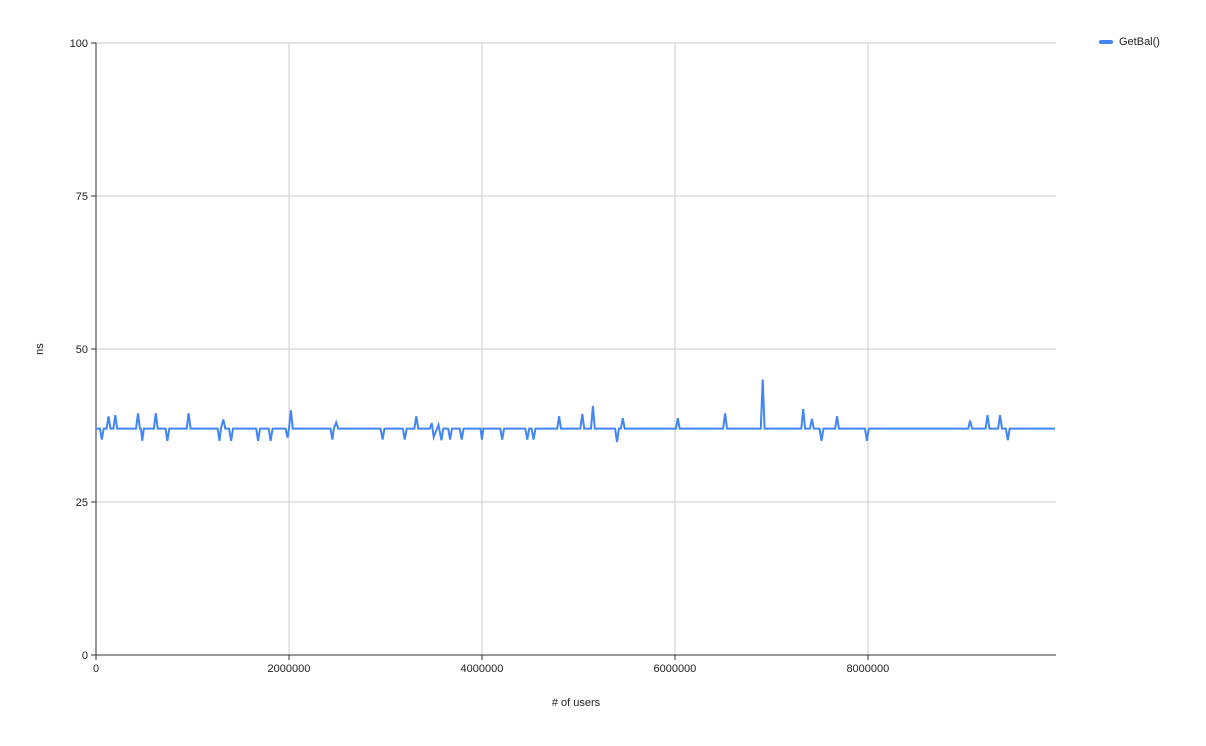  I want to click on x-tick-label: 4000000, so click(482, 669).